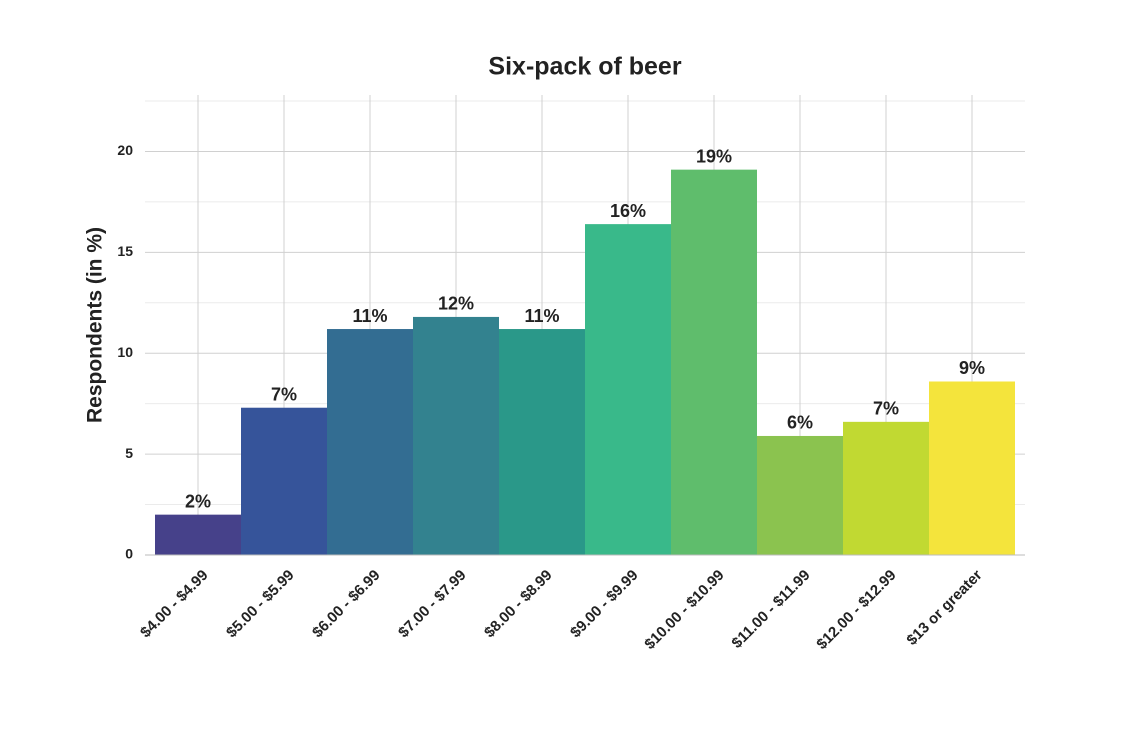  I want to click on x-tick-label: $8.00 - $8.99, so click(518, 604).